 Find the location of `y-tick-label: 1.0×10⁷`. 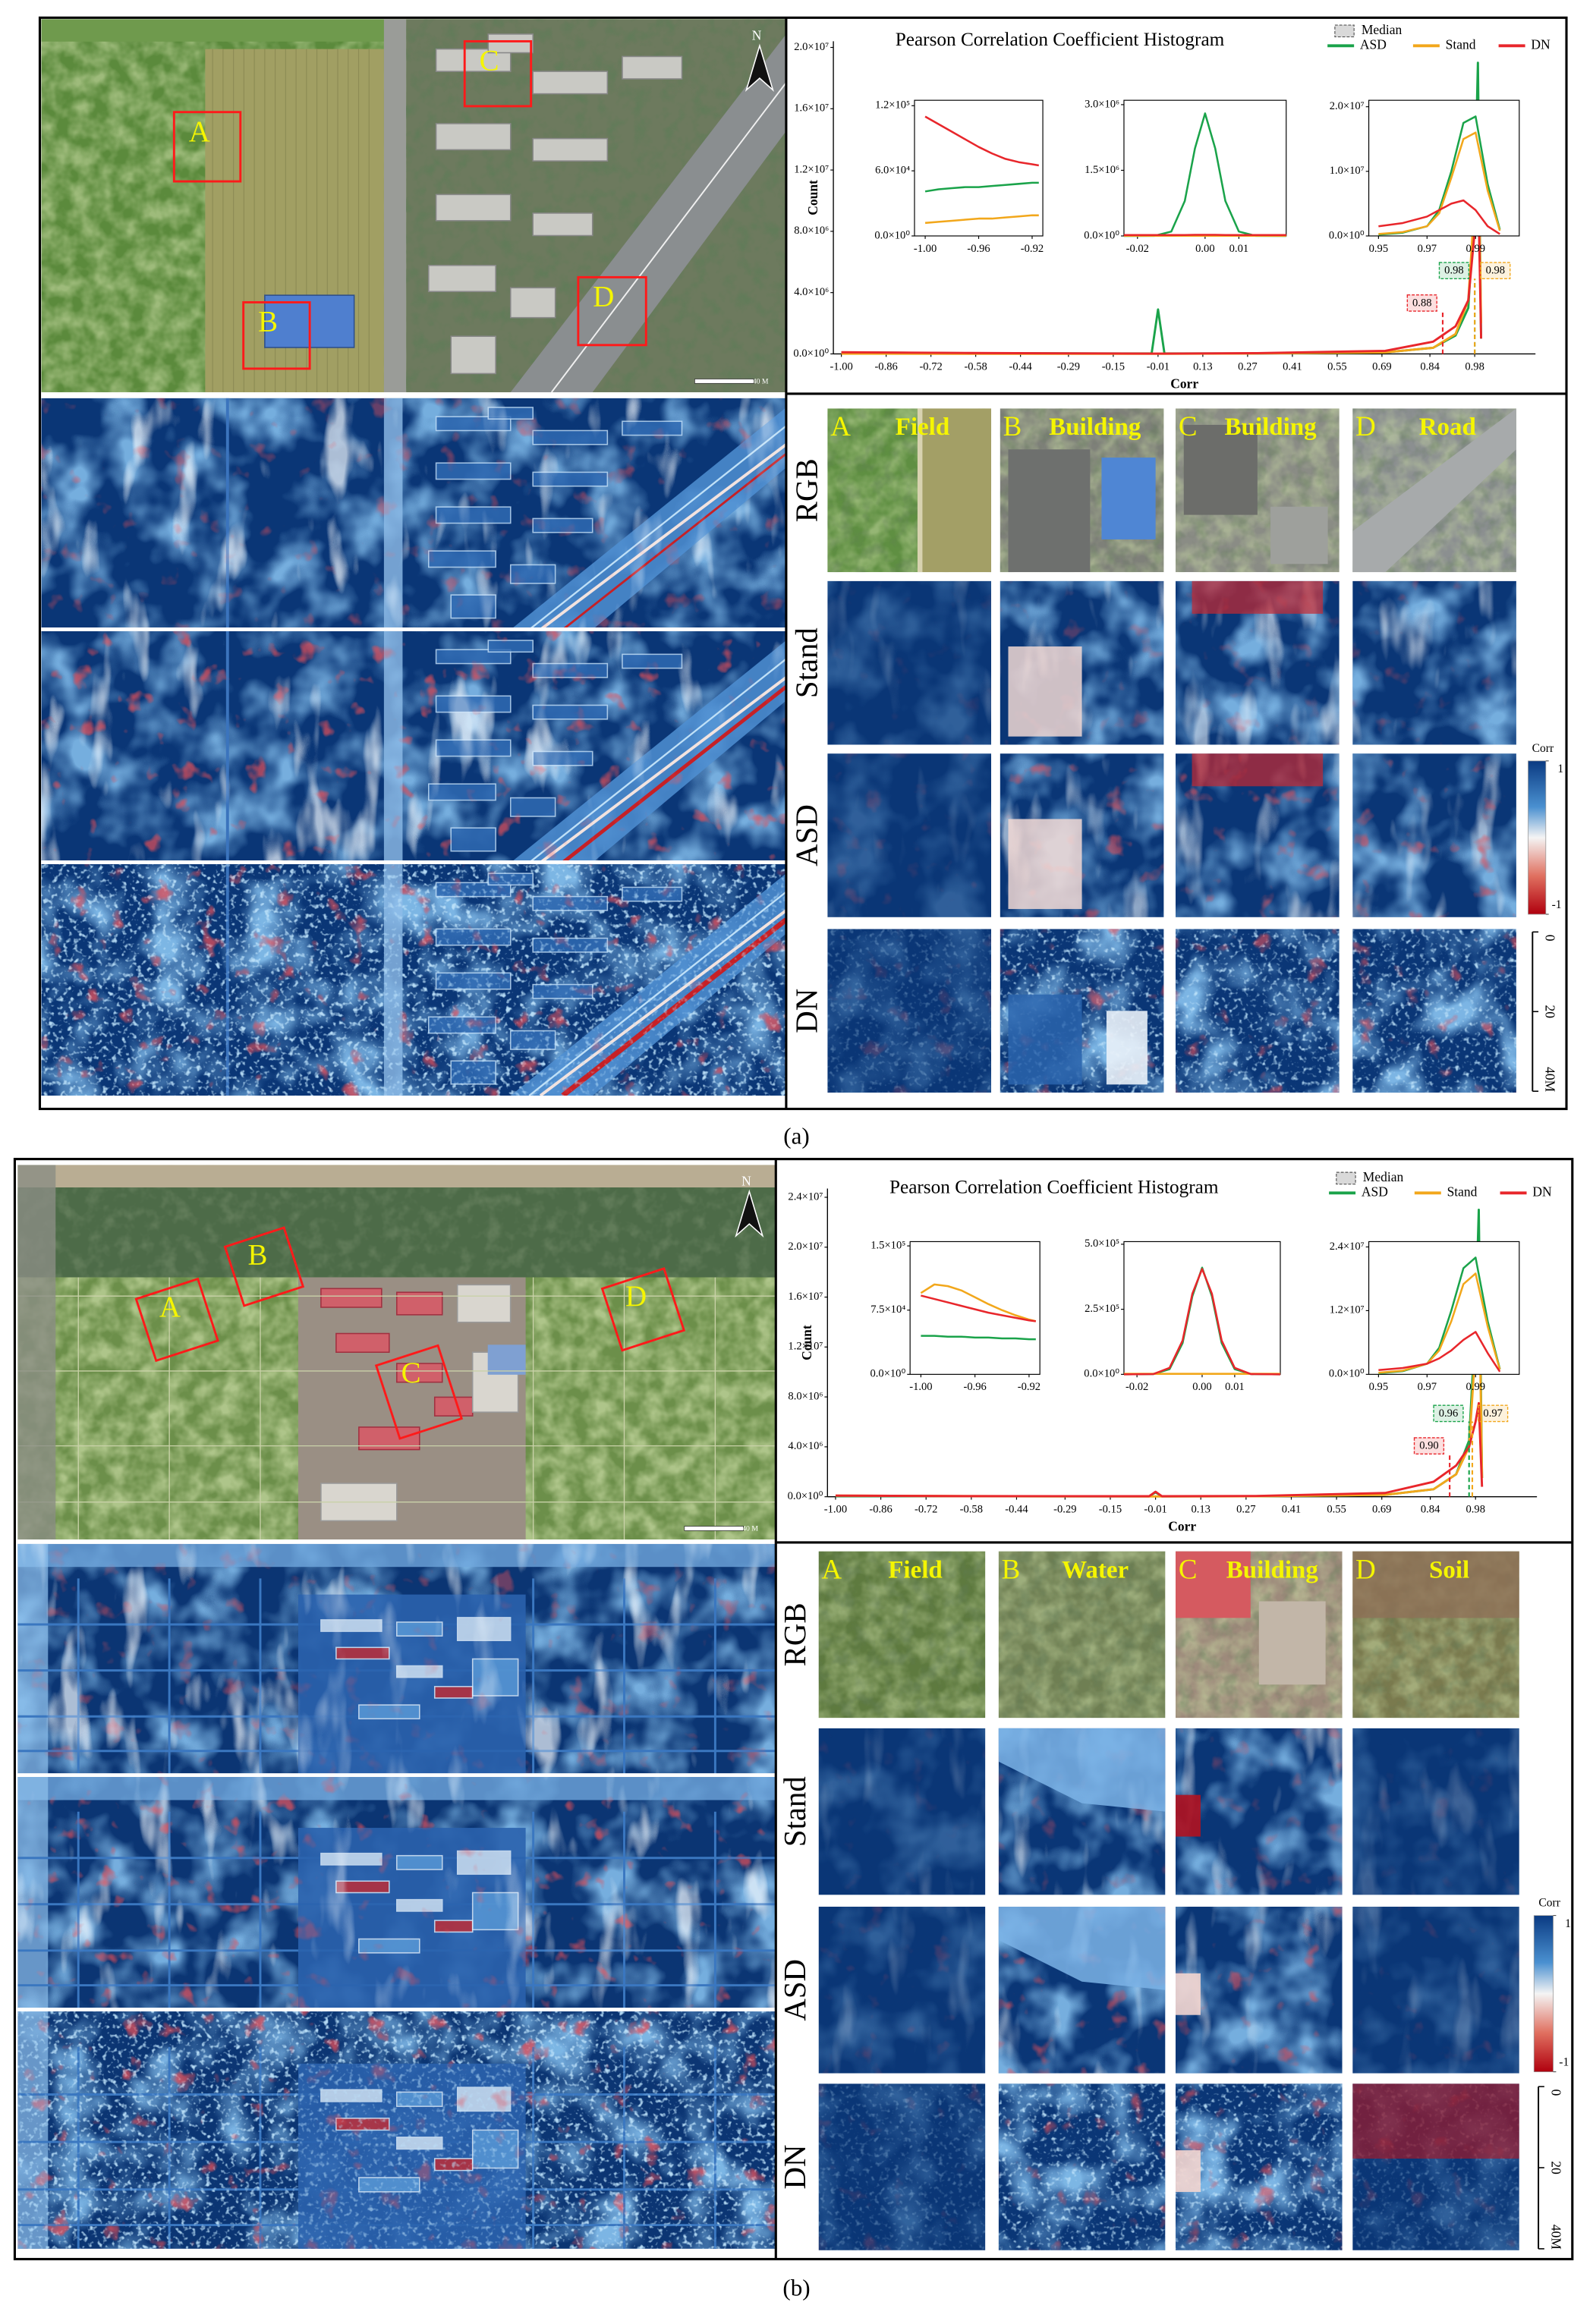

y-tick-label: 1.0×10⁷ is located at coordinates (1347, 171).